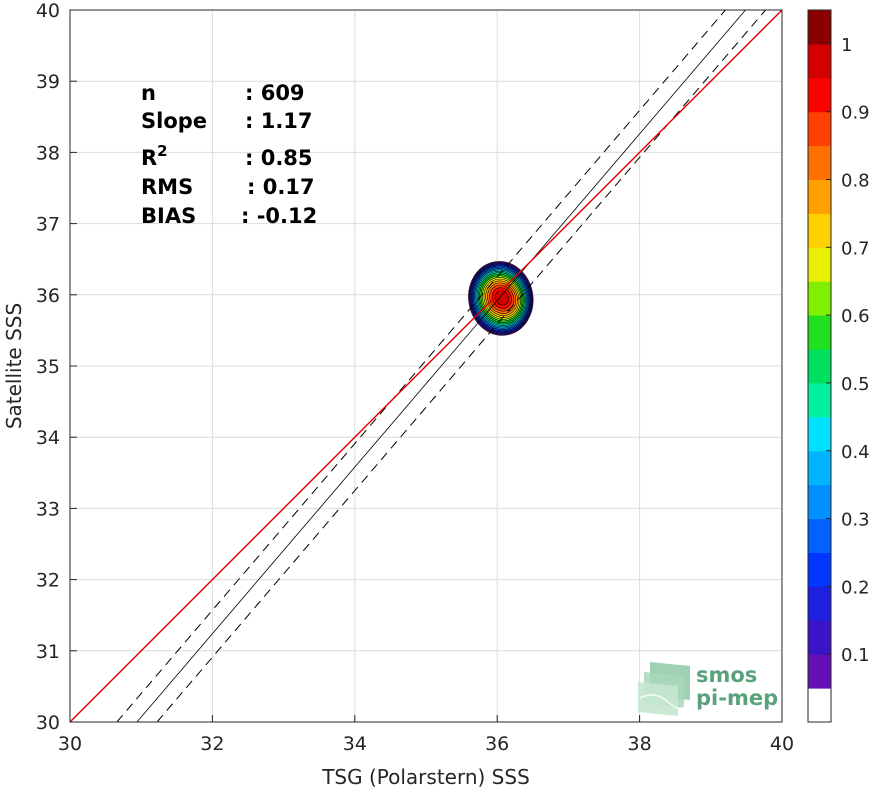  Describe the element at coordinates (855, 181) in the screenshot. I see `colorbar-tick-label: 0.8` at that location.